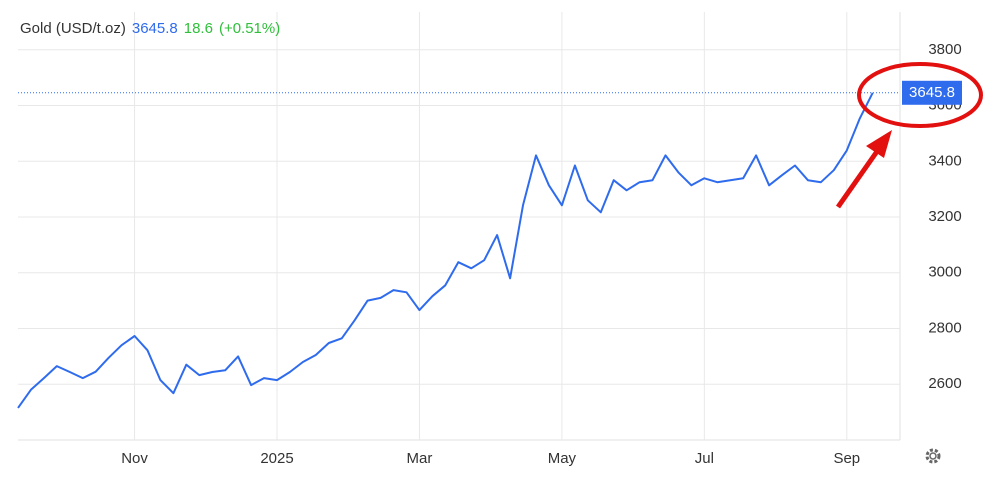 Image resolution: width=990 pixels, height=479 pixels. I want to click on x-tick-label: Sep, so click(846, 458).